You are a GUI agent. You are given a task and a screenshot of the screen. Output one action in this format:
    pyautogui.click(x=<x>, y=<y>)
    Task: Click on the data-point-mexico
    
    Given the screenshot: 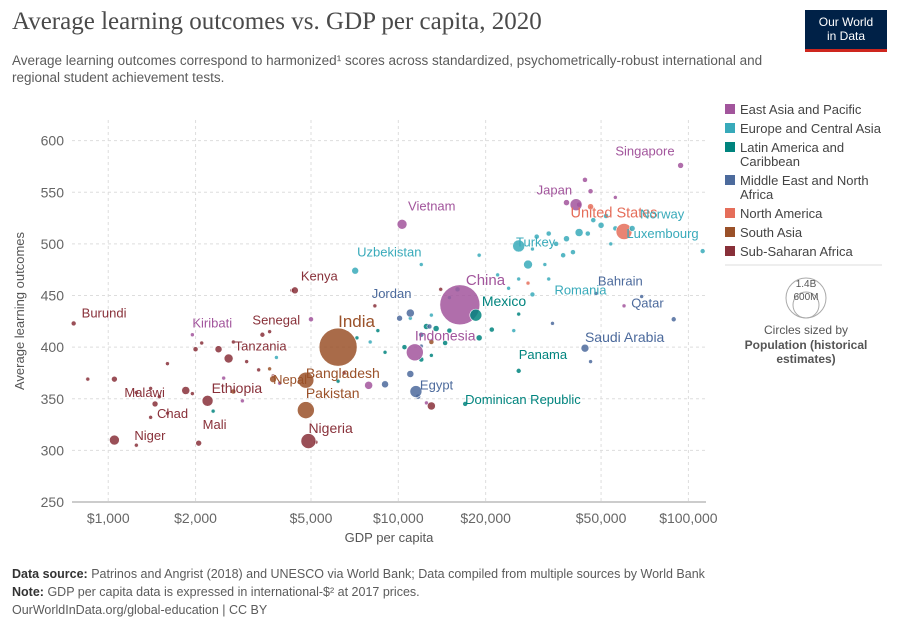 What is the action you would take?
    pyautogui.click(x=476, y=315)
    